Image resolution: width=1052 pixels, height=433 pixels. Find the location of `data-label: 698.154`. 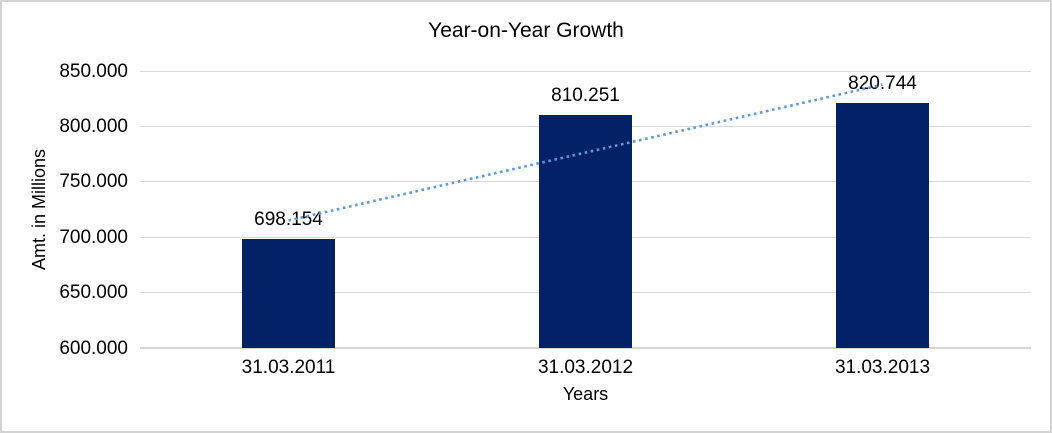

data-label: 698.154 is located at coordinates (288, 220).